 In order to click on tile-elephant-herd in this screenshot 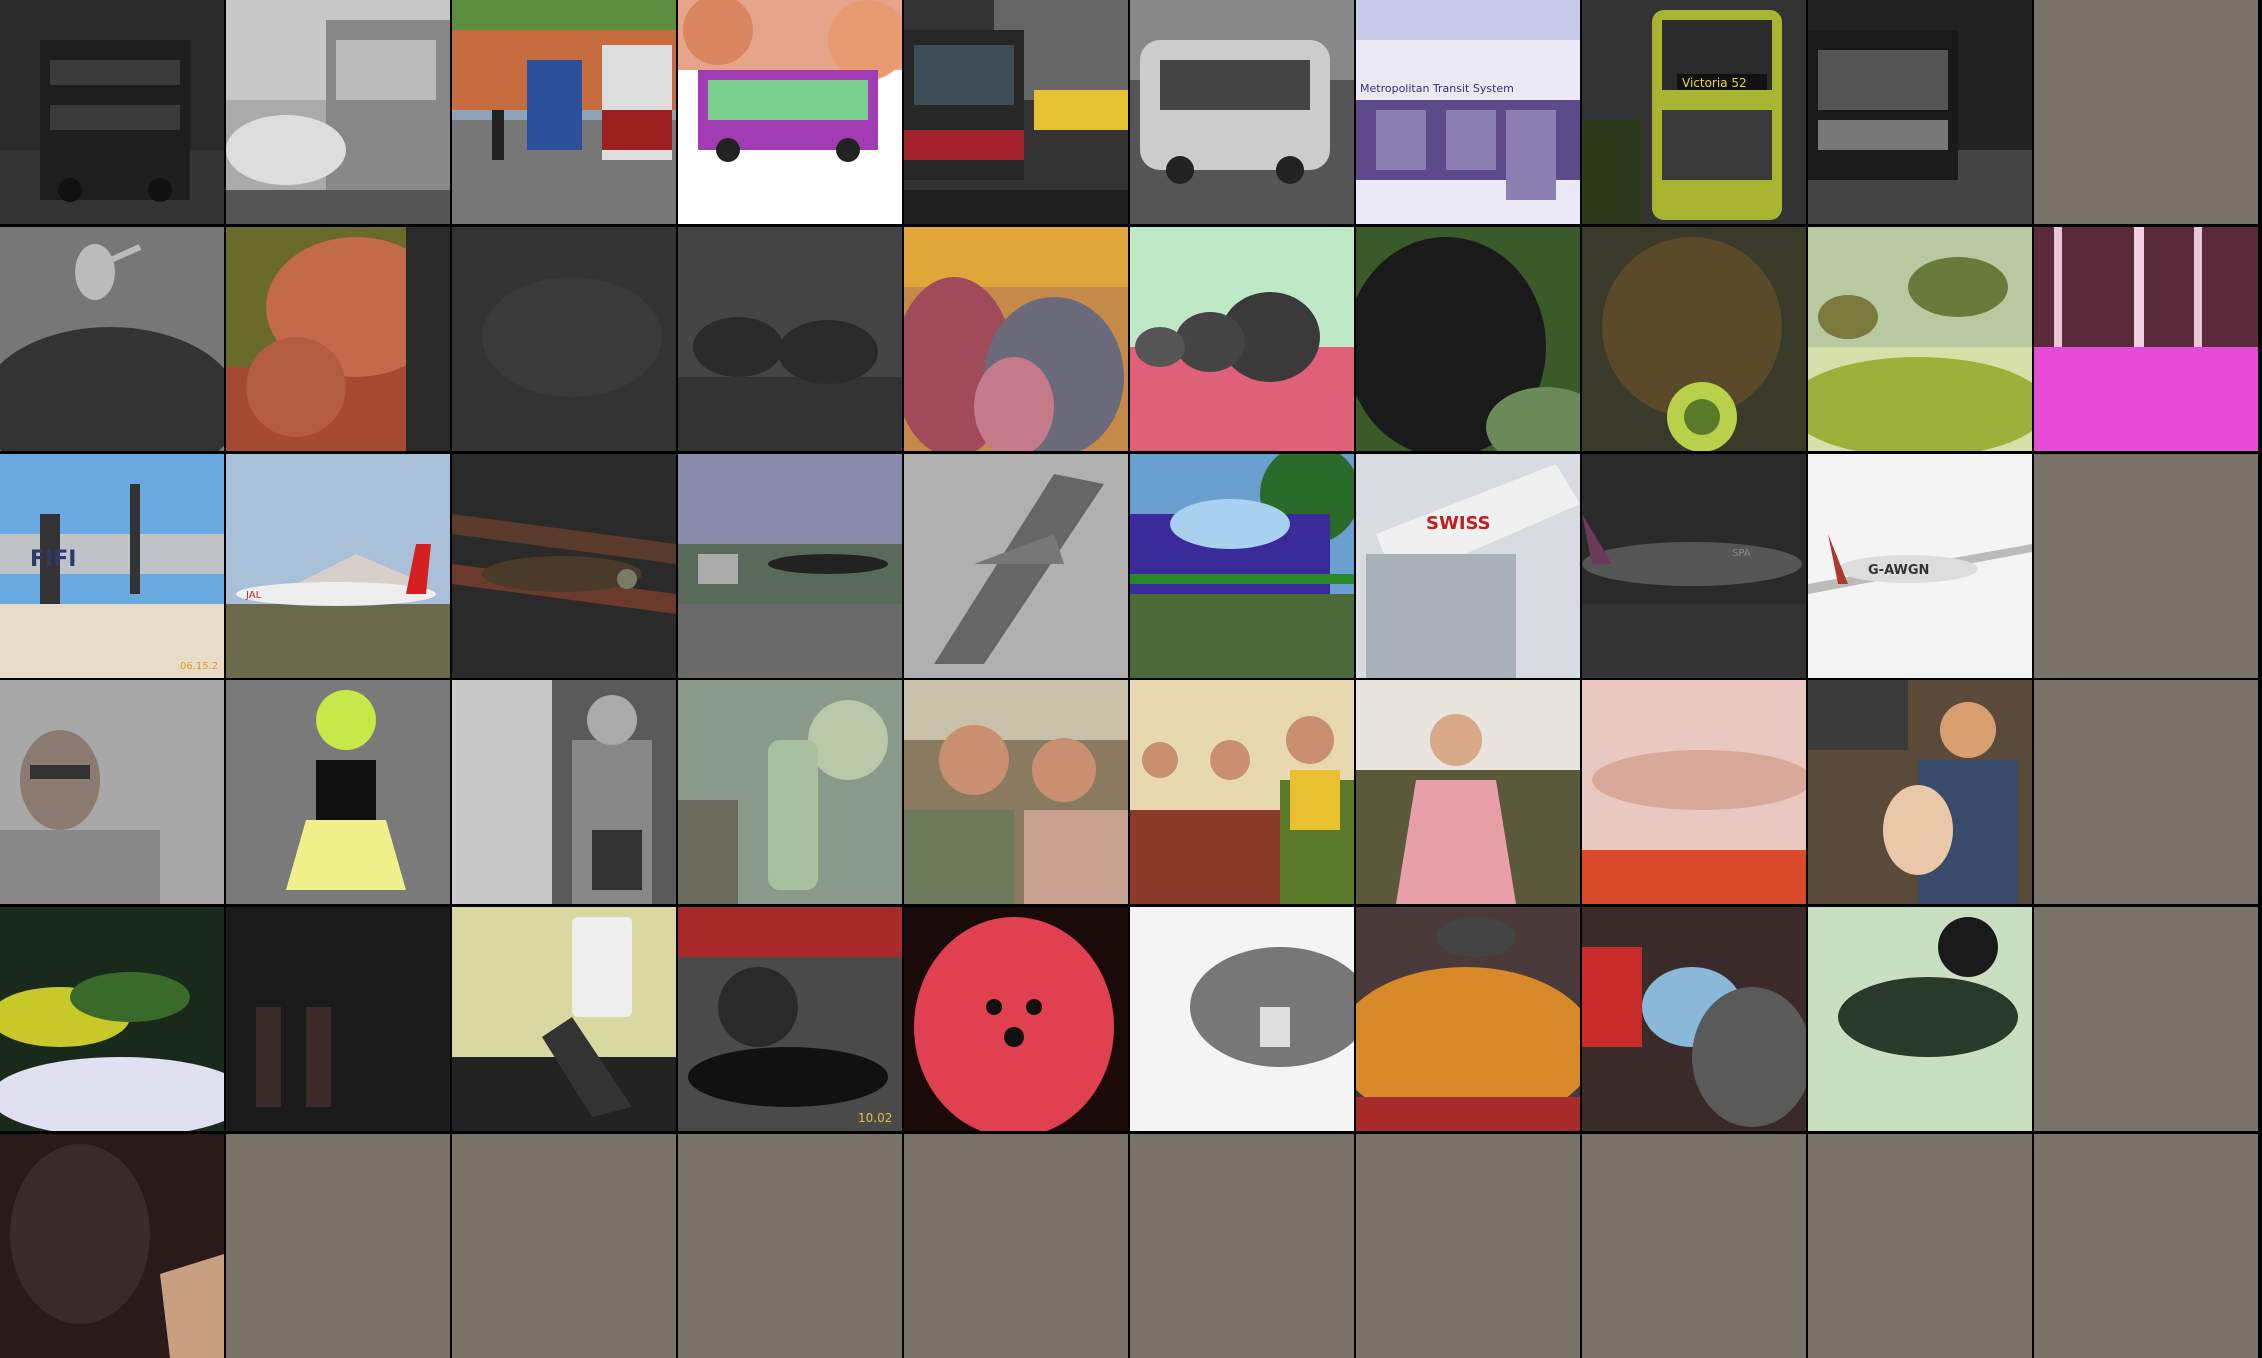, I will do `click(790, 338)`.